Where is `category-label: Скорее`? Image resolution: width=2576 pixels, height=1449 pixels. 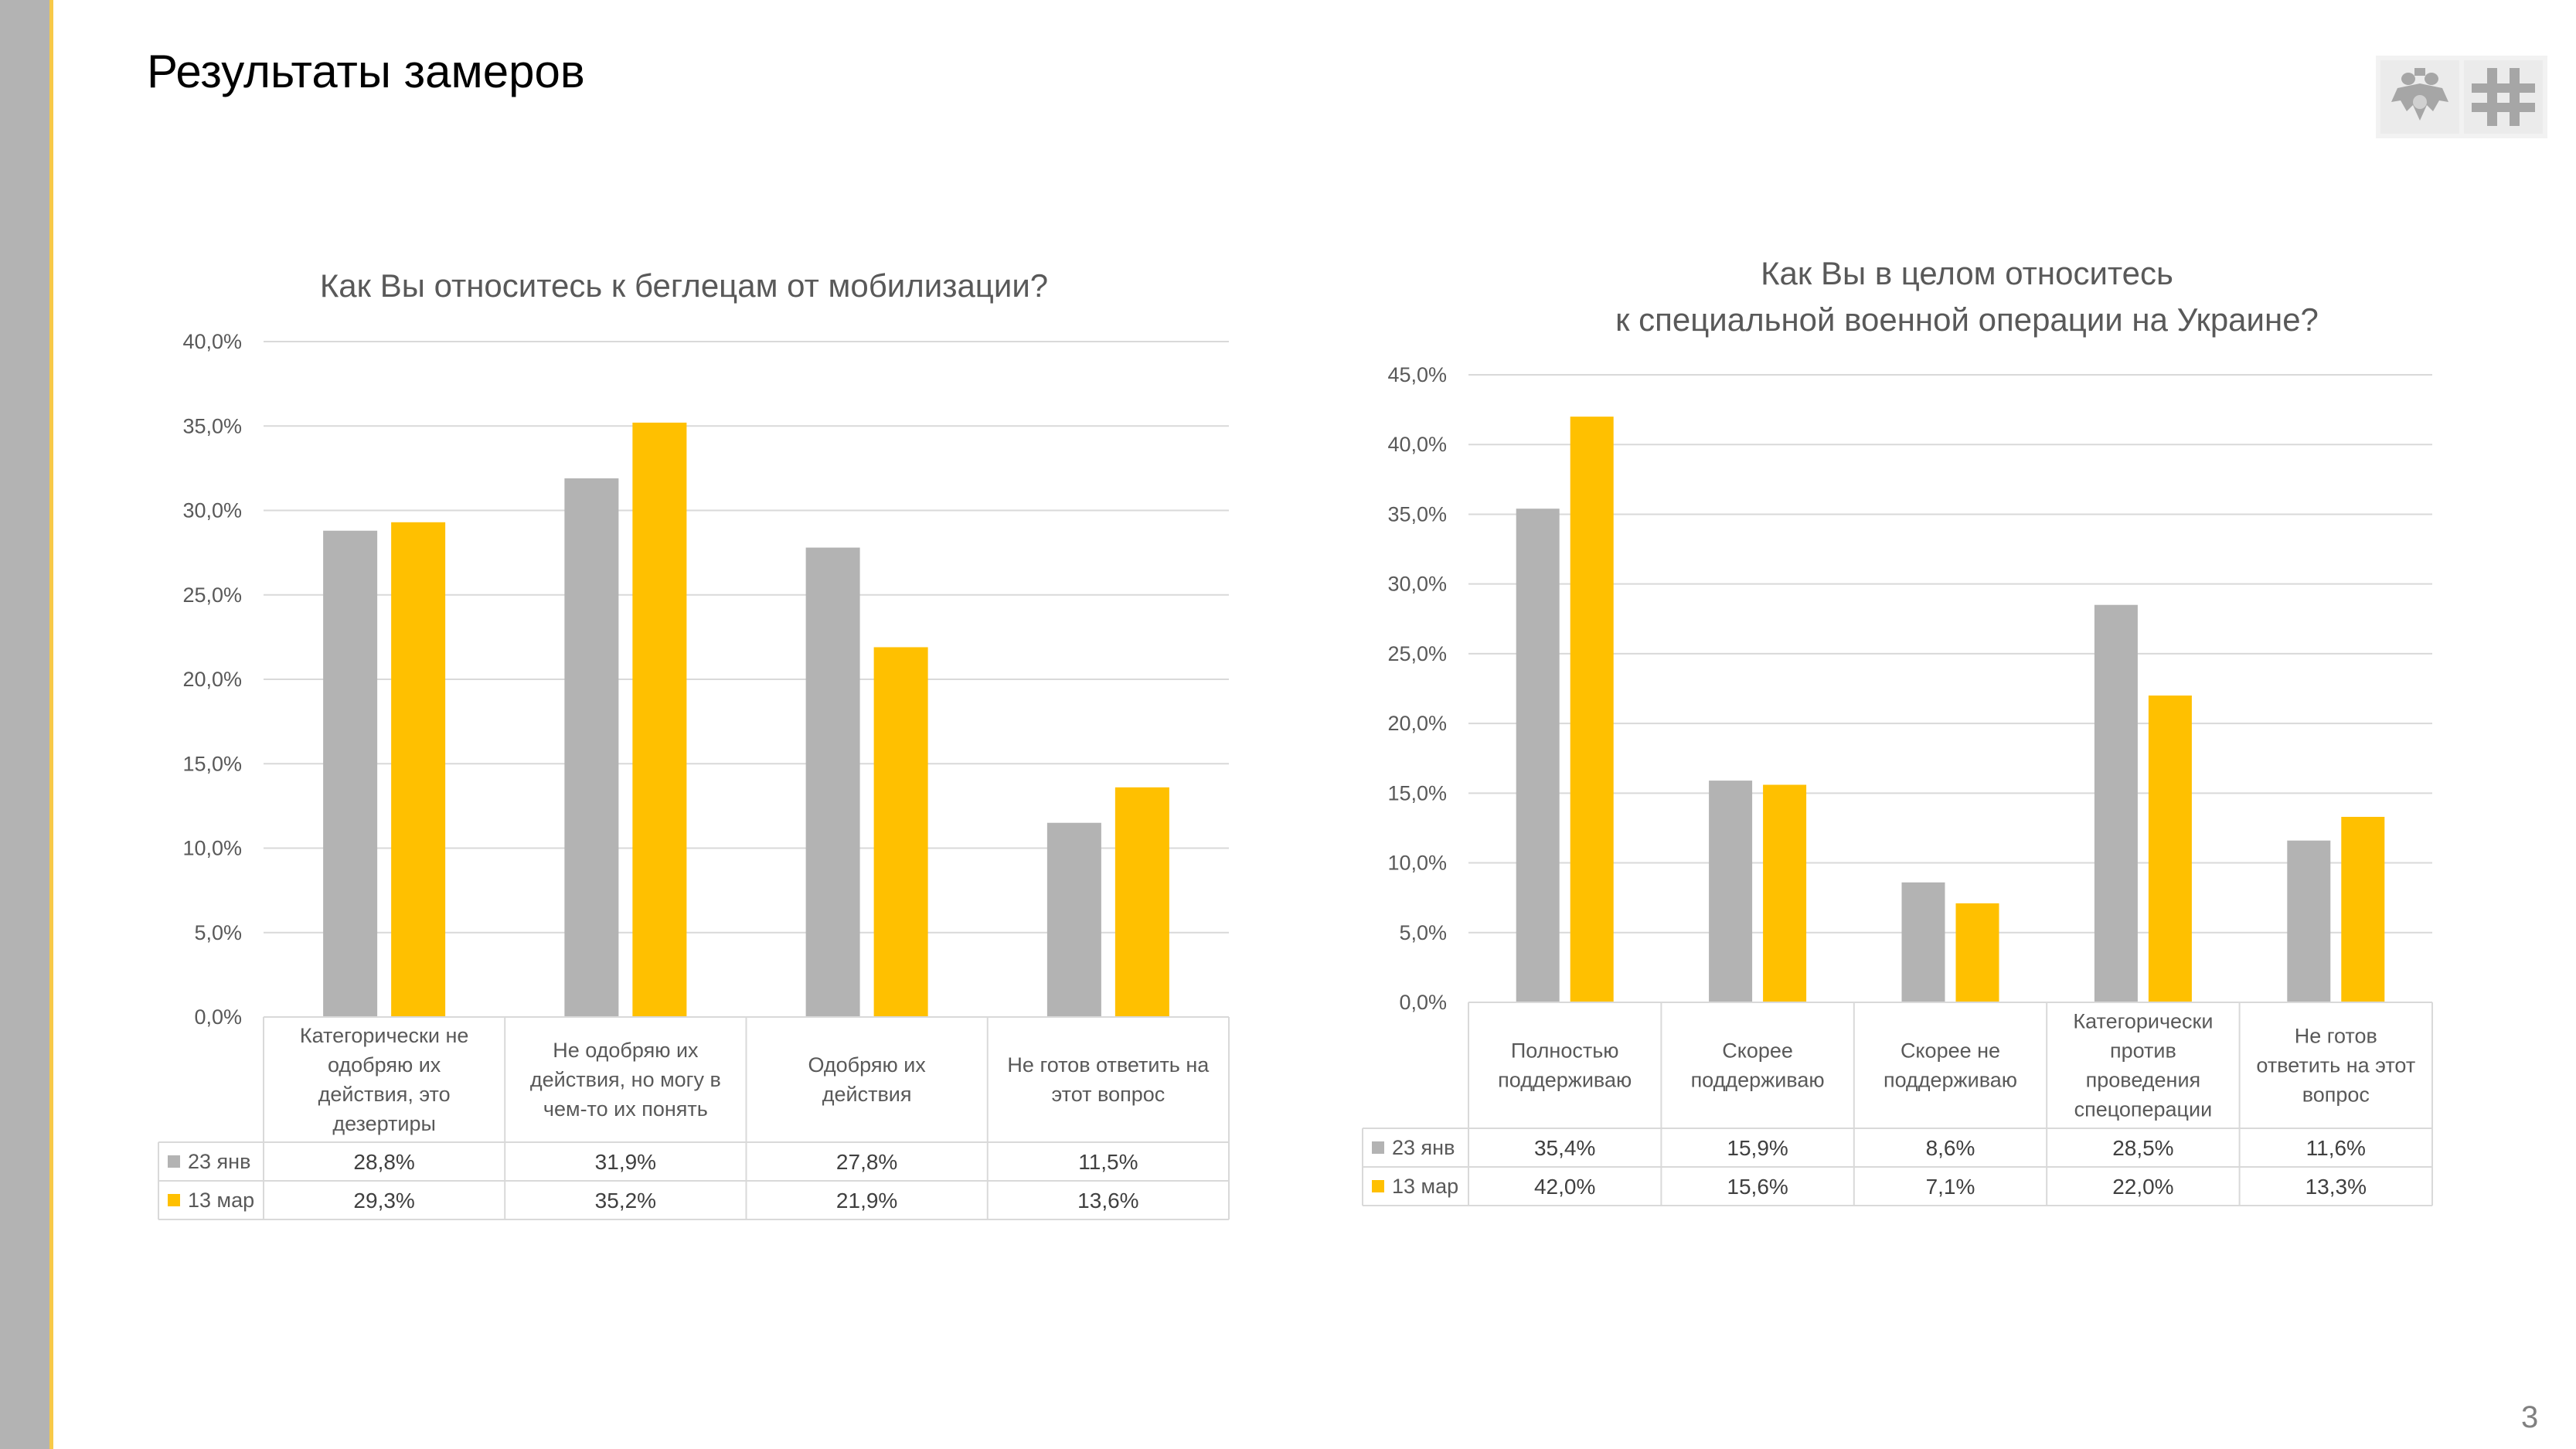 category-label: Скорее is located at coordinates (1758, 1051).